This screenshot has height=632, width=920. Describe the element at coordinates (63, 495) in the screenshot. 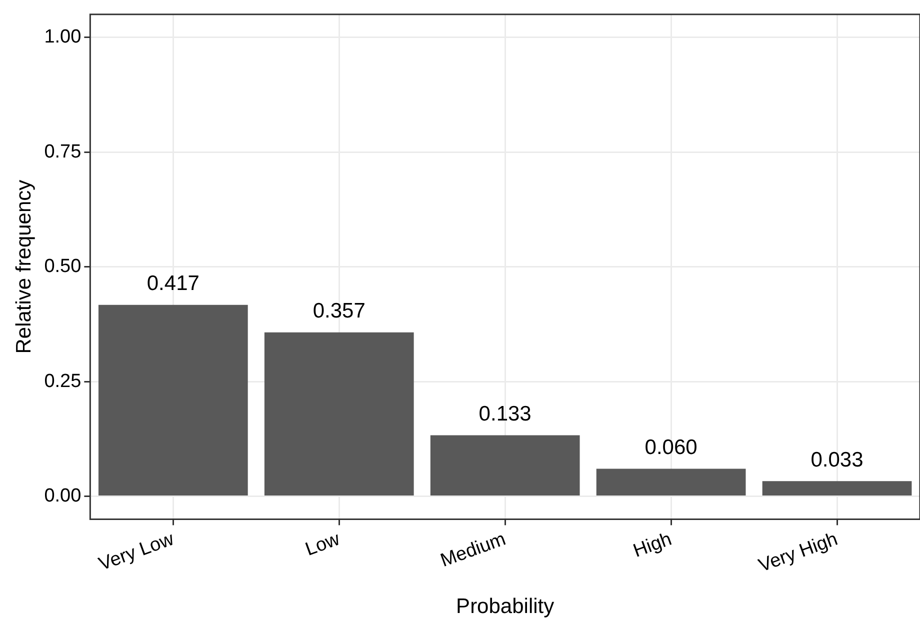

I see `y-tick-label: 0.00` at that location.